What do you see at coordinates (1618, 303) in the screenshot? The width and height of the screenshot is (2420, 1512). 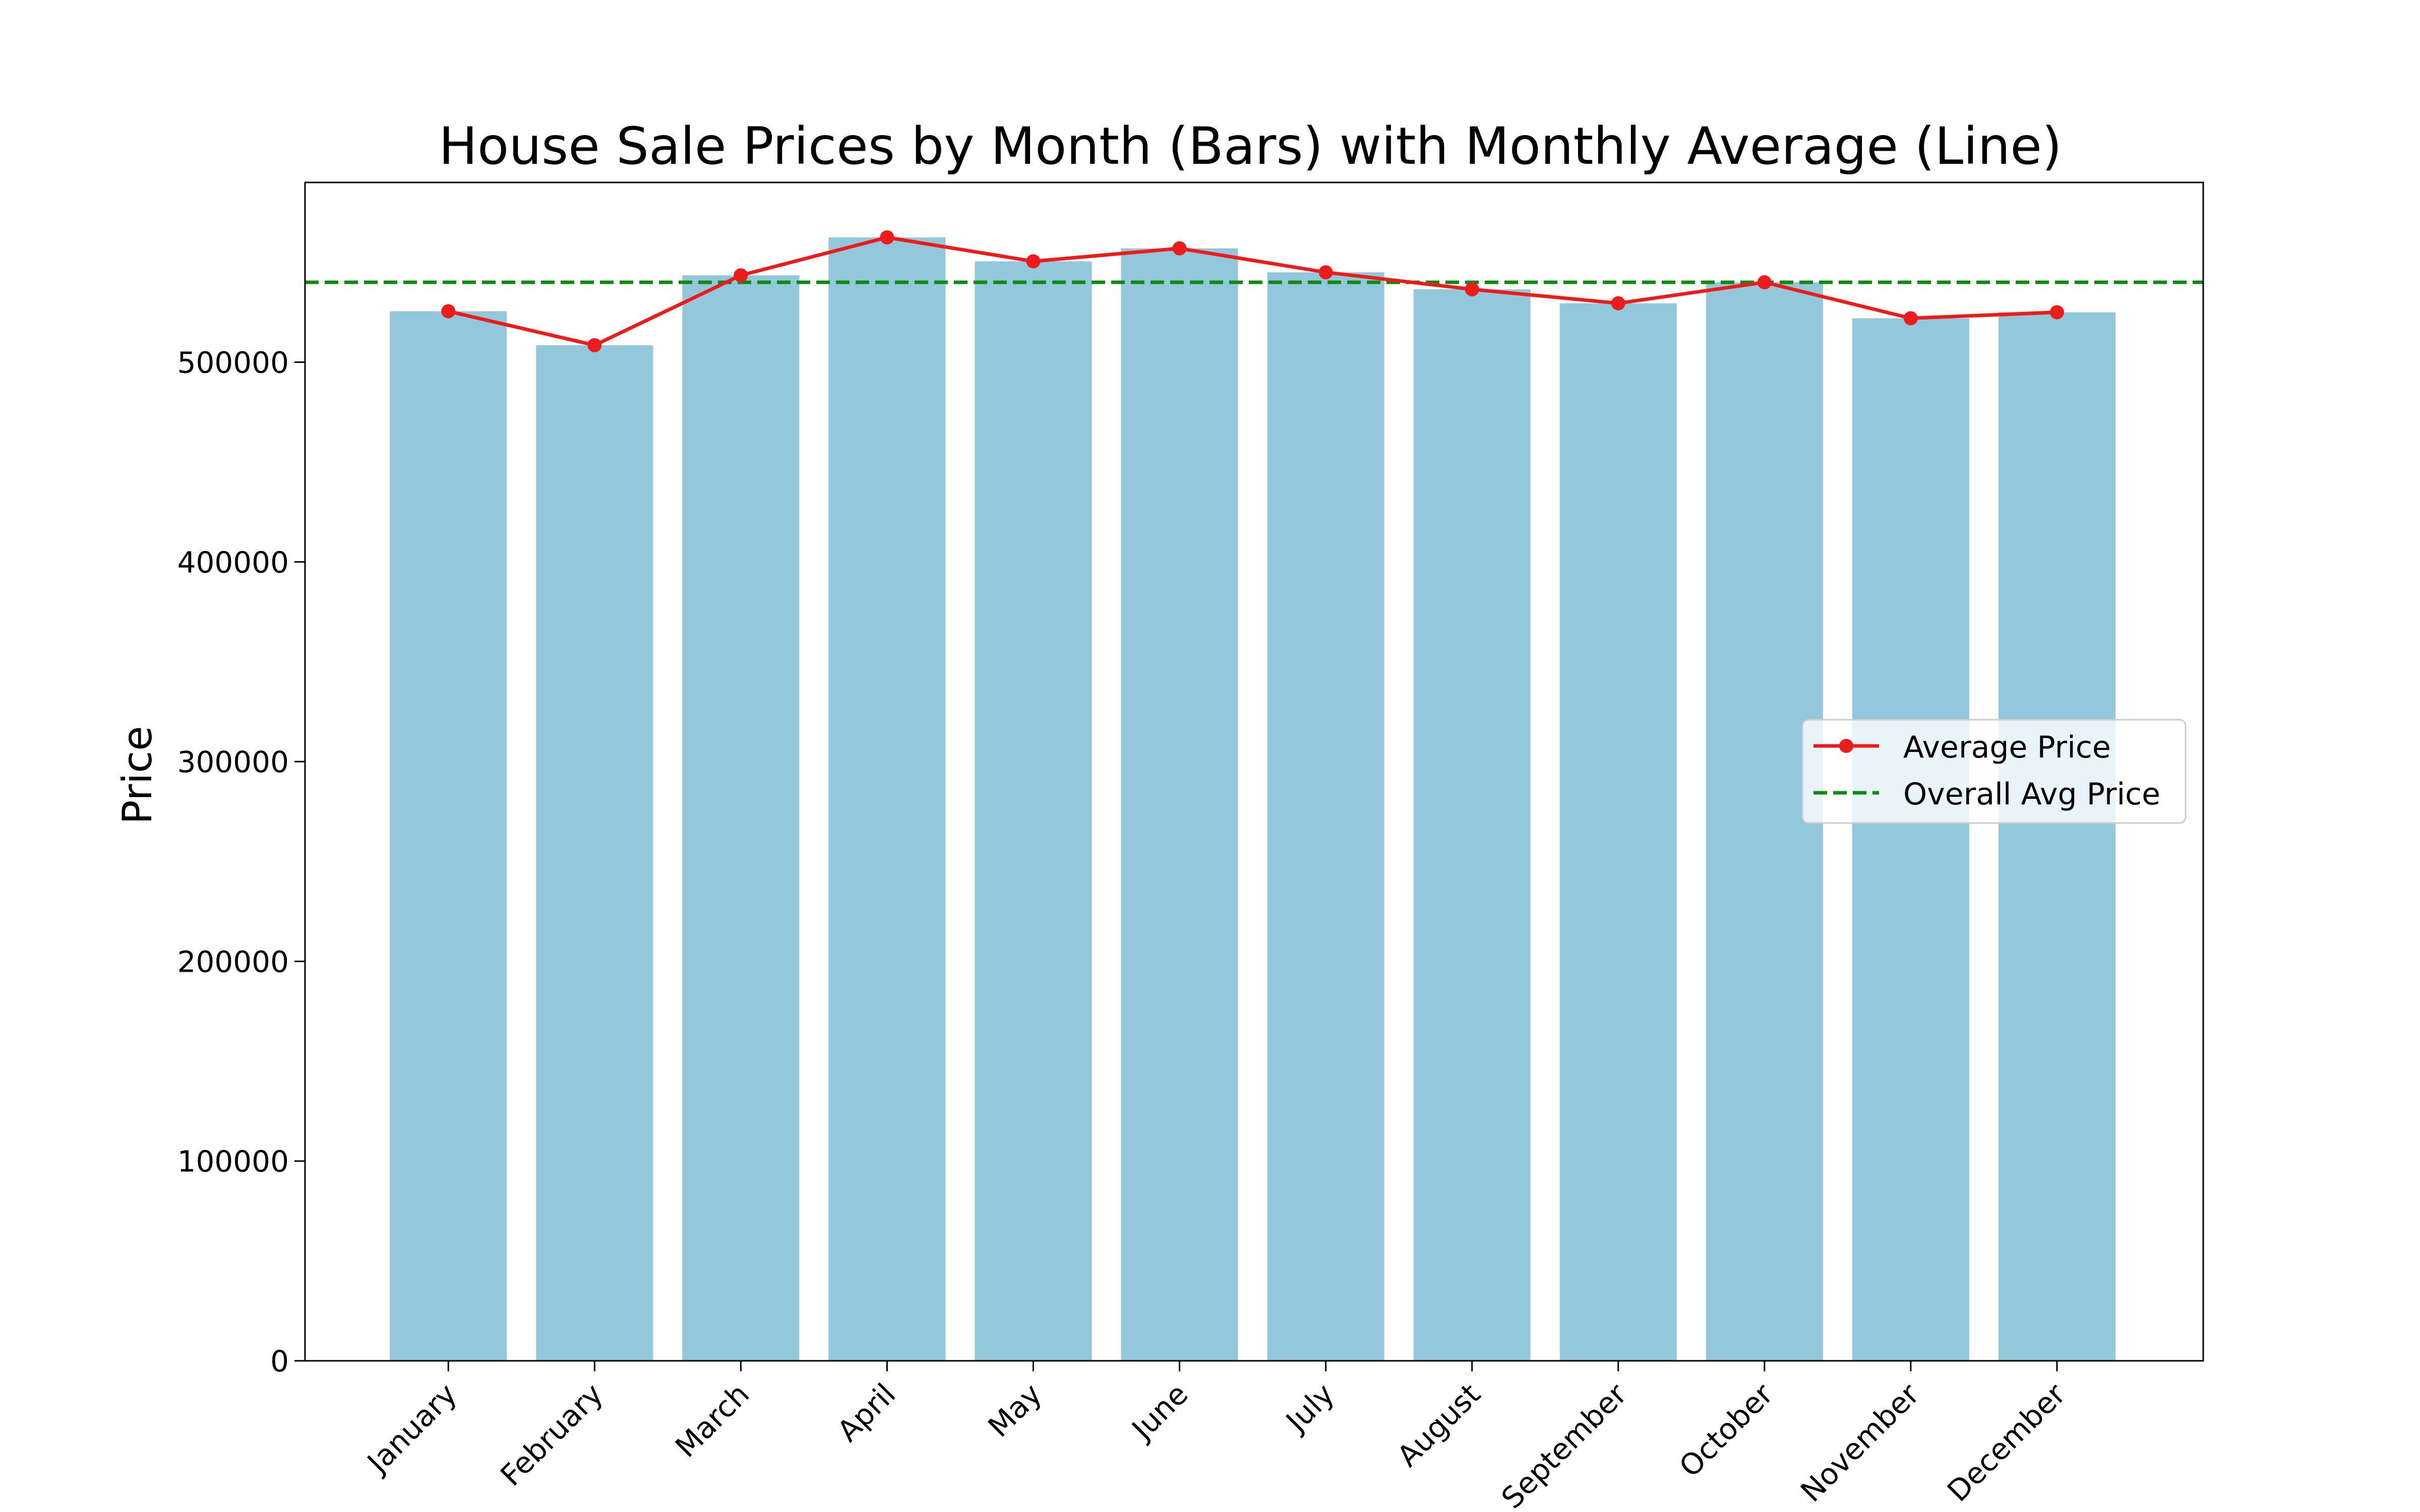 I see `average-point-september` at bounding box center [1618, 303].